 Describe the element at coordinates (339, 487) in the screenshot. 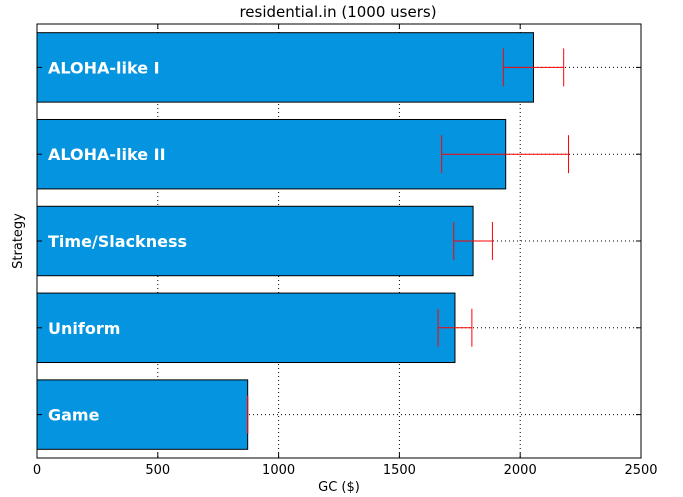

I see `x-axis-label: GC ($)` at that location.